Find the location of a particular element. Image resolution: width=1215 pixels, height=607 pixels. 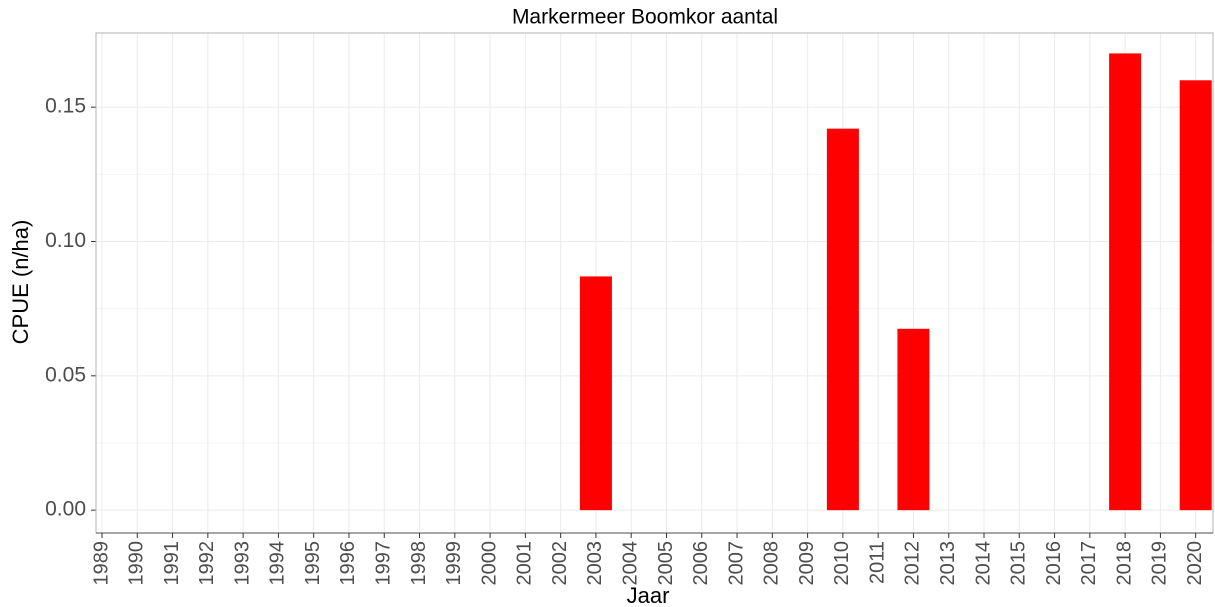

x-tick-label: 1992 is located at coordinates (207, 563).